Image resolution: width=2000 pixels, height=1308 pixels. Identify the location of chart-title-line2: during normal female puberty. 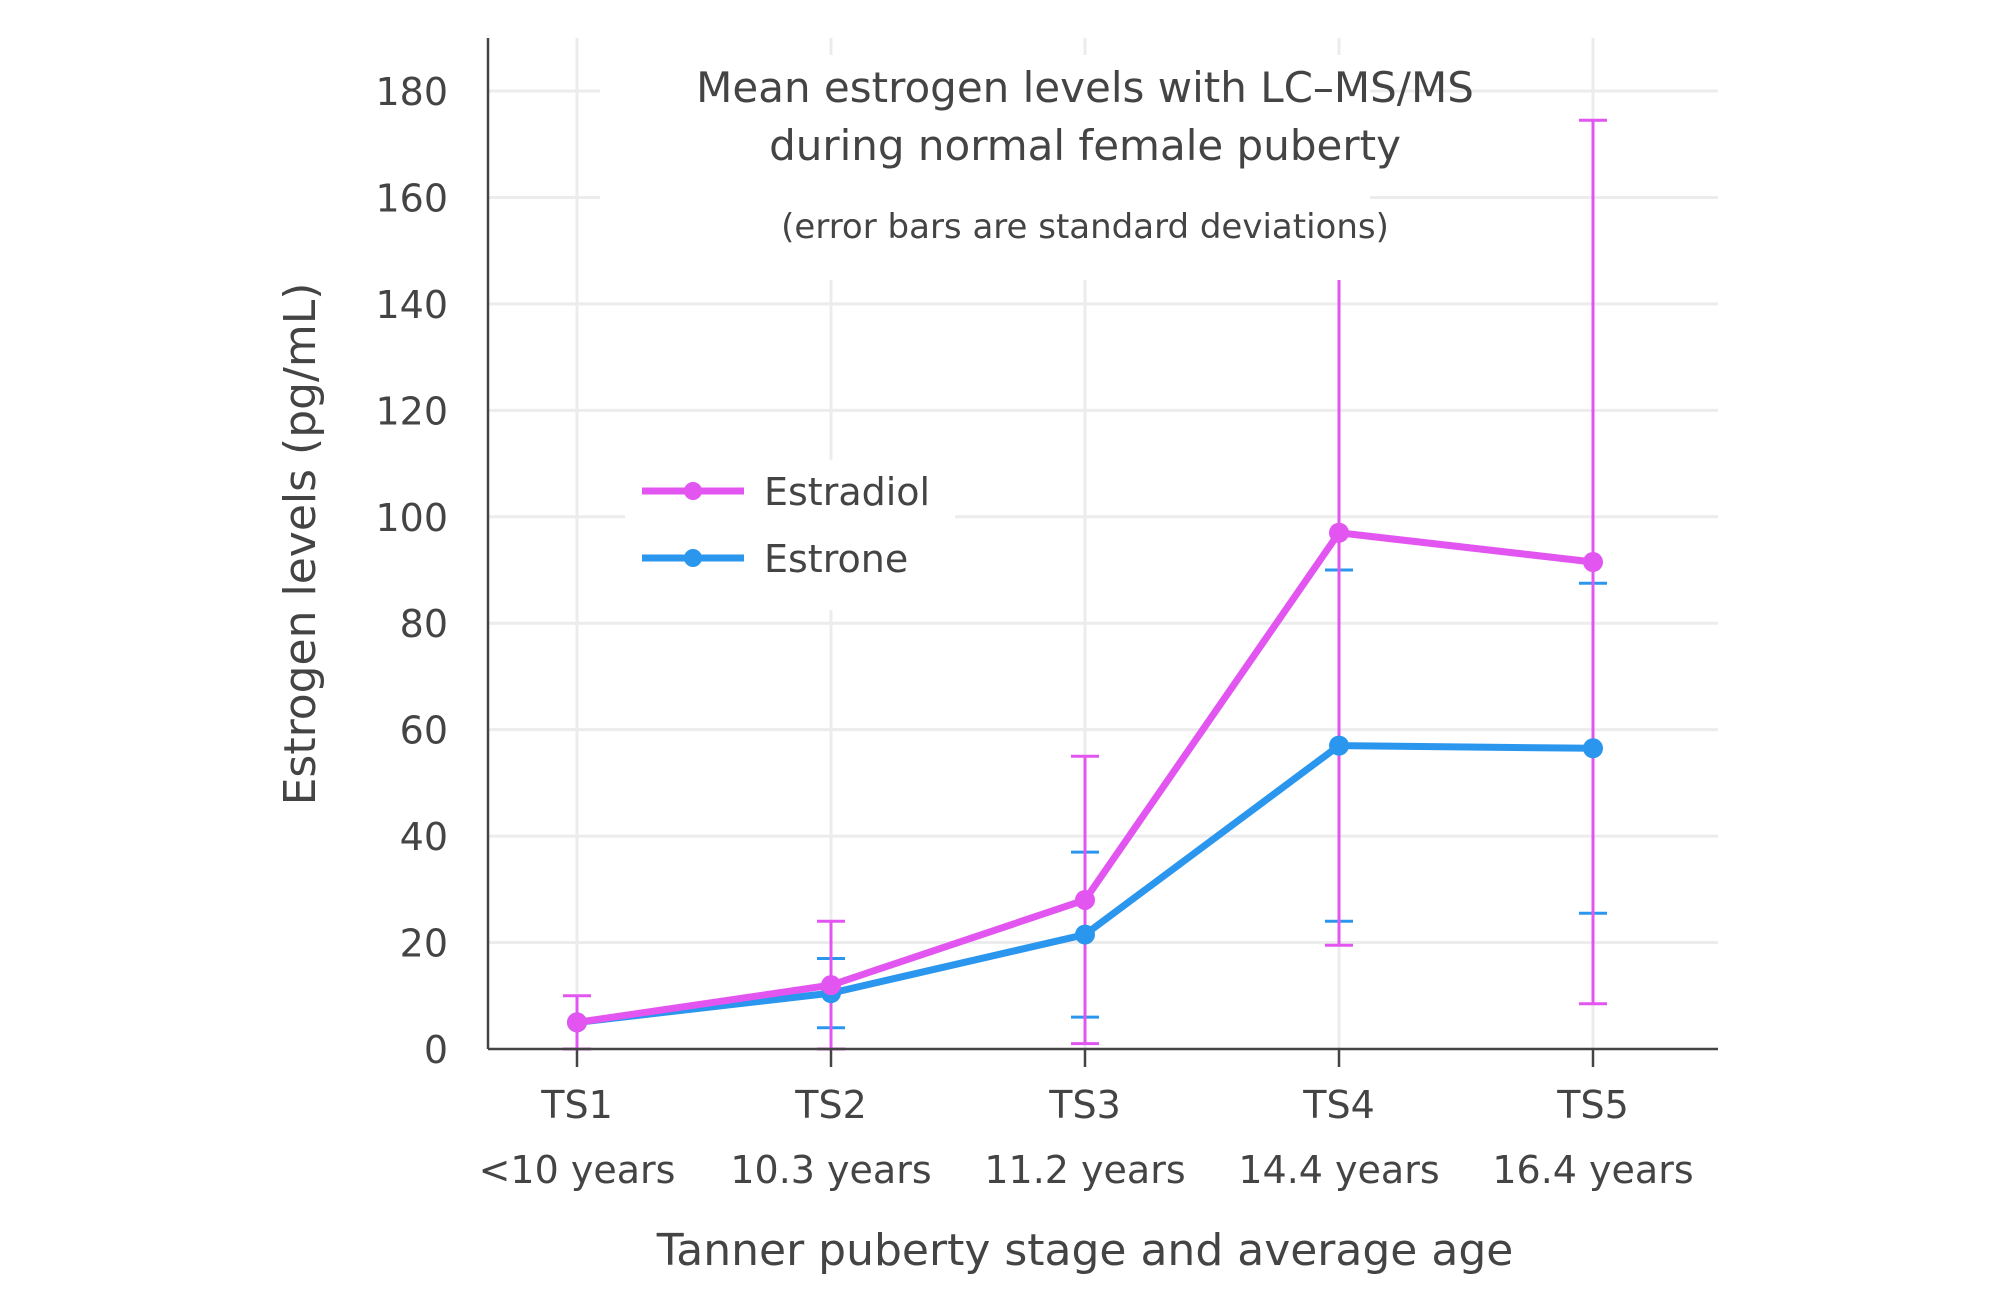
(1085, 145).